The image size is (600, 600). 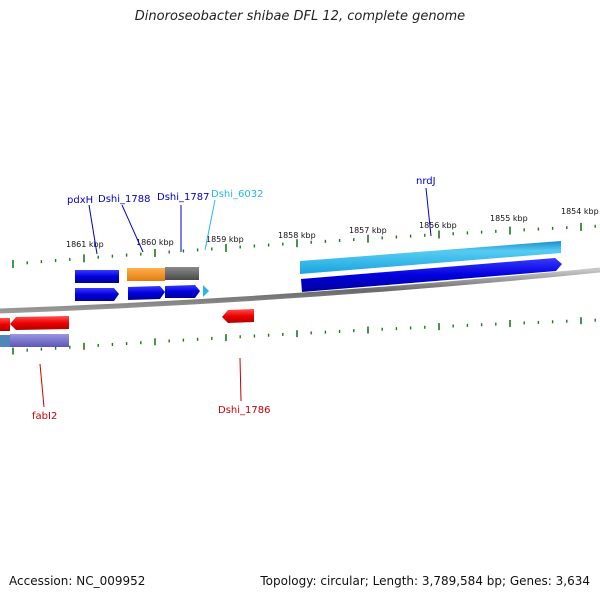 What do you see at coordinates (368, 230) in the screenshot?
I see `scale-label-1857: 1857 kbp` at bounding box center [368, 230].